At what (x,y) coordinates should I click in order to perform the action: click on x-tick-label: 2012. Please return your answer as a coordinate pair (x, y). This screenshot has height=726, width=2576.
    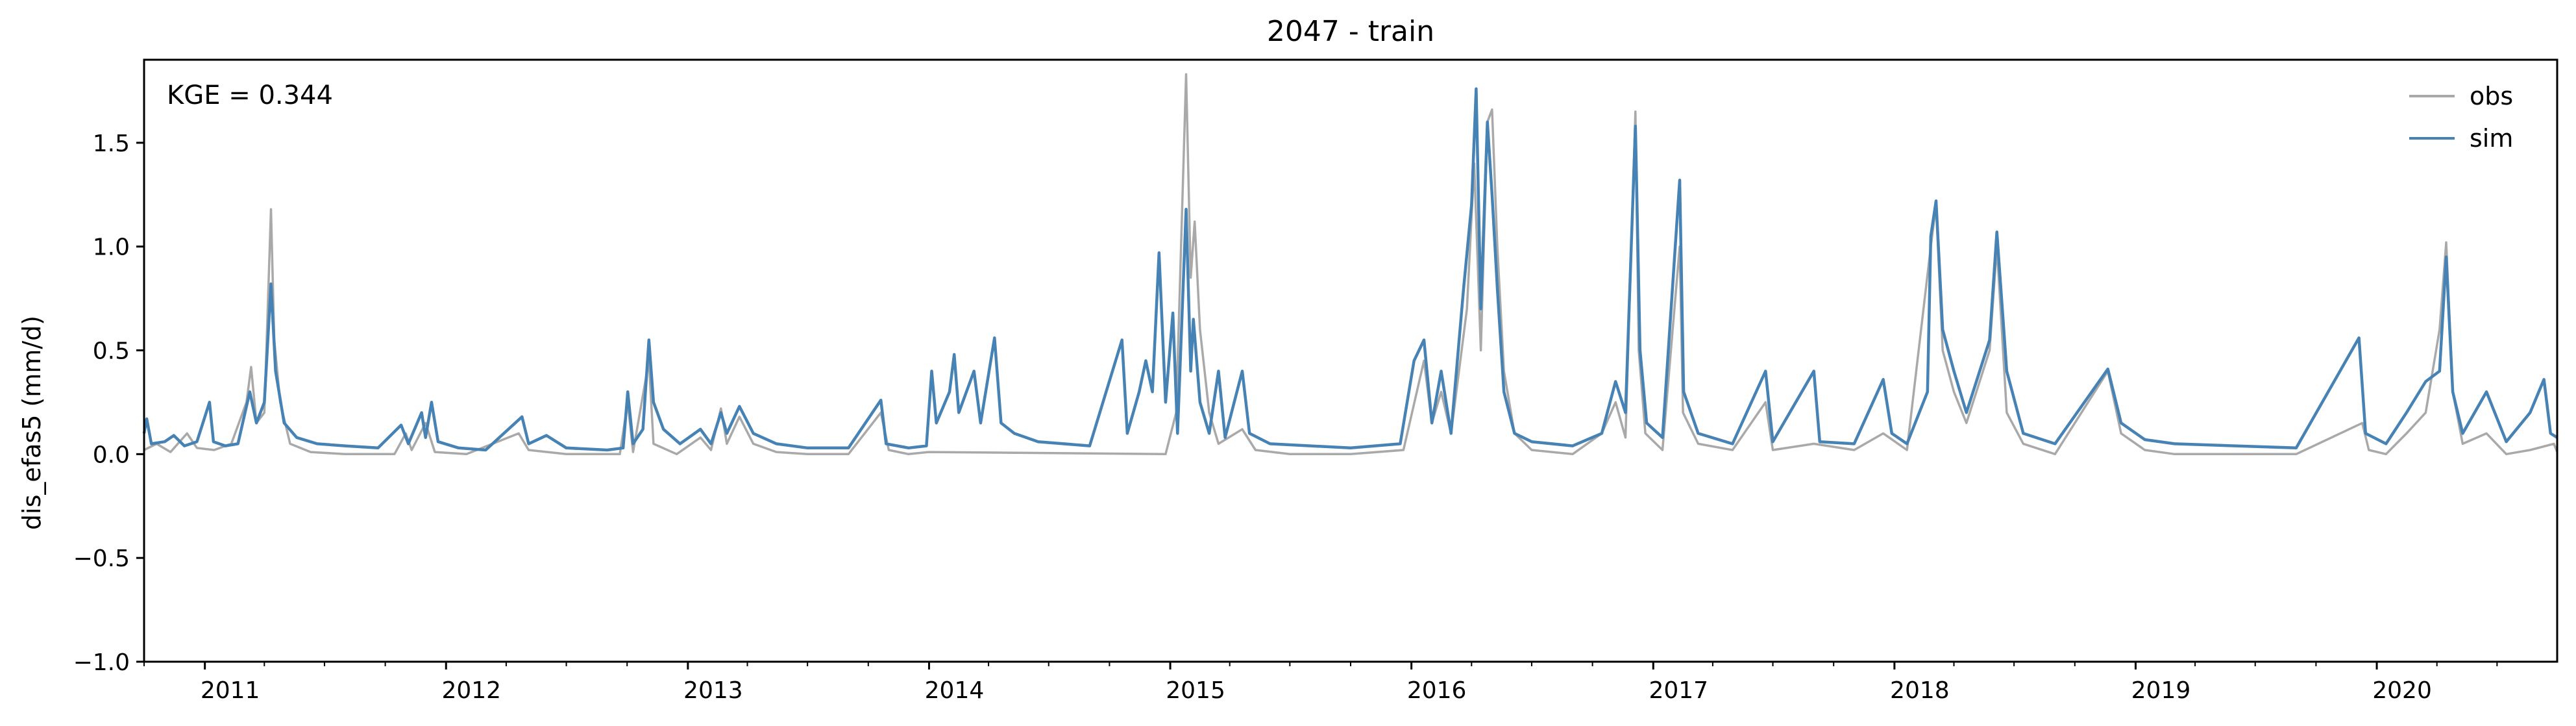
    Looking at the image, I should click on (471, 690).